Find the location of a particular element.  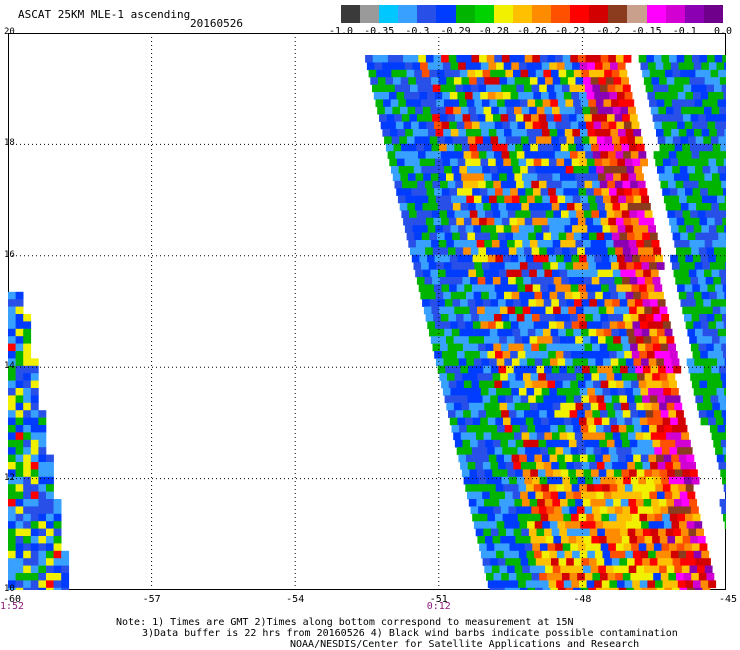

pass-time-label: 1:52 is located at coordinates (12, 606).